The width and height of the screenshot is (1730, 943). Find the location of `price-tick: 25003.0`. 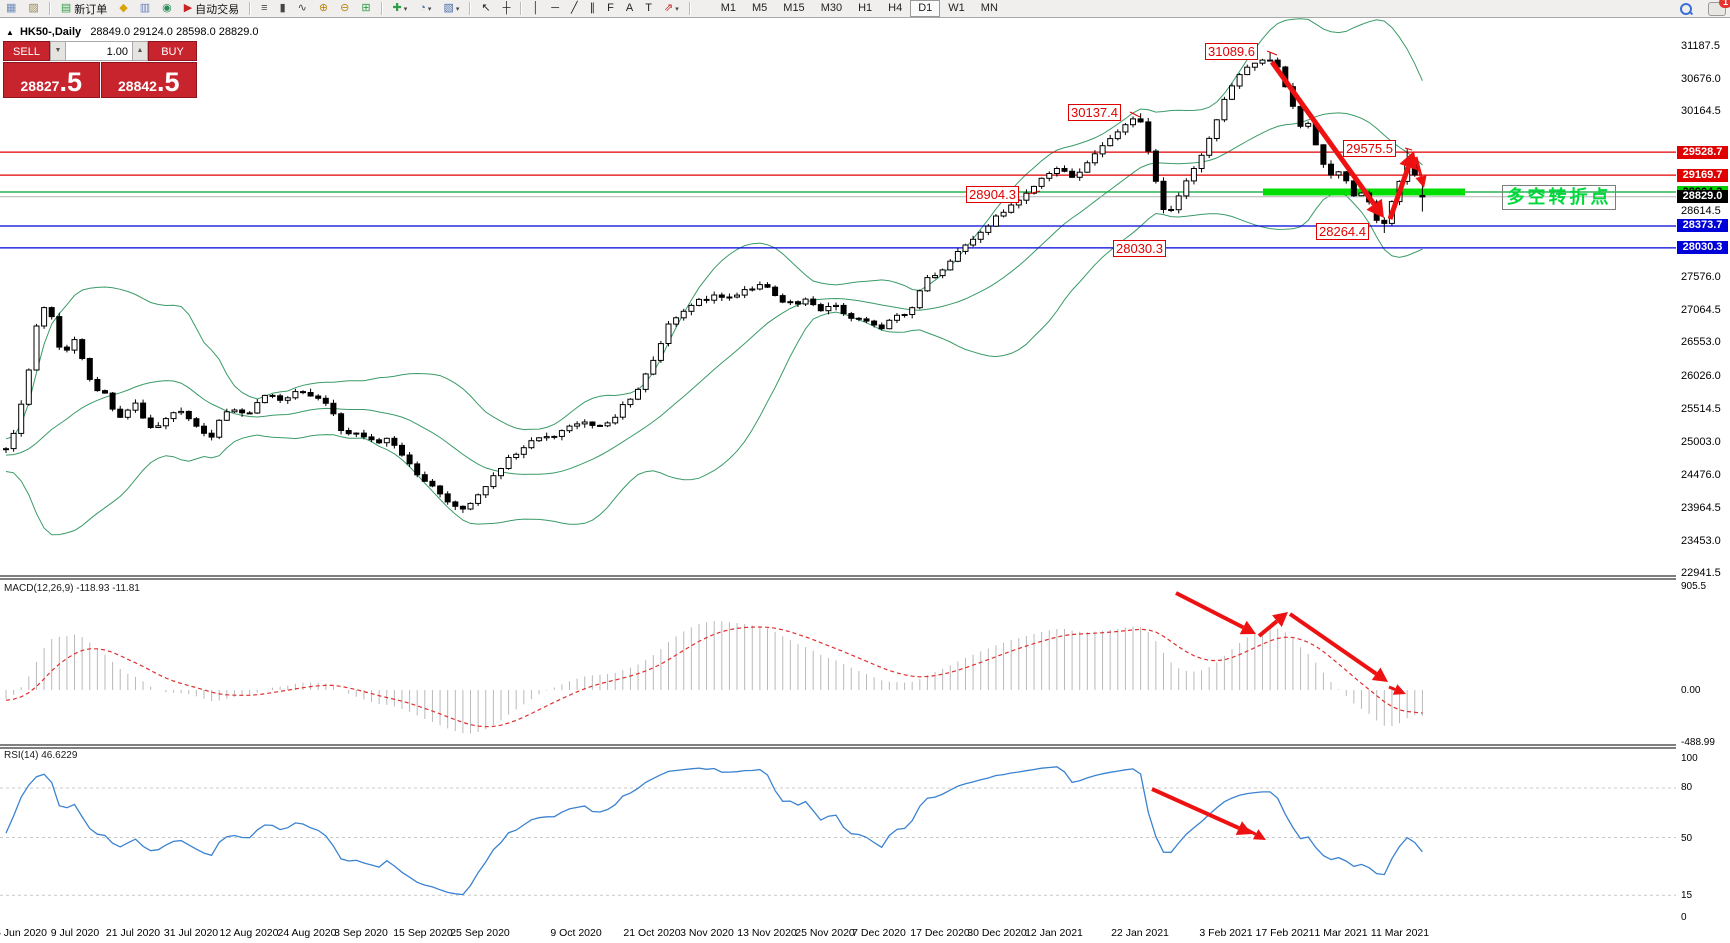

price-tick: 25003.0 is located at coordinates (1701, 441).